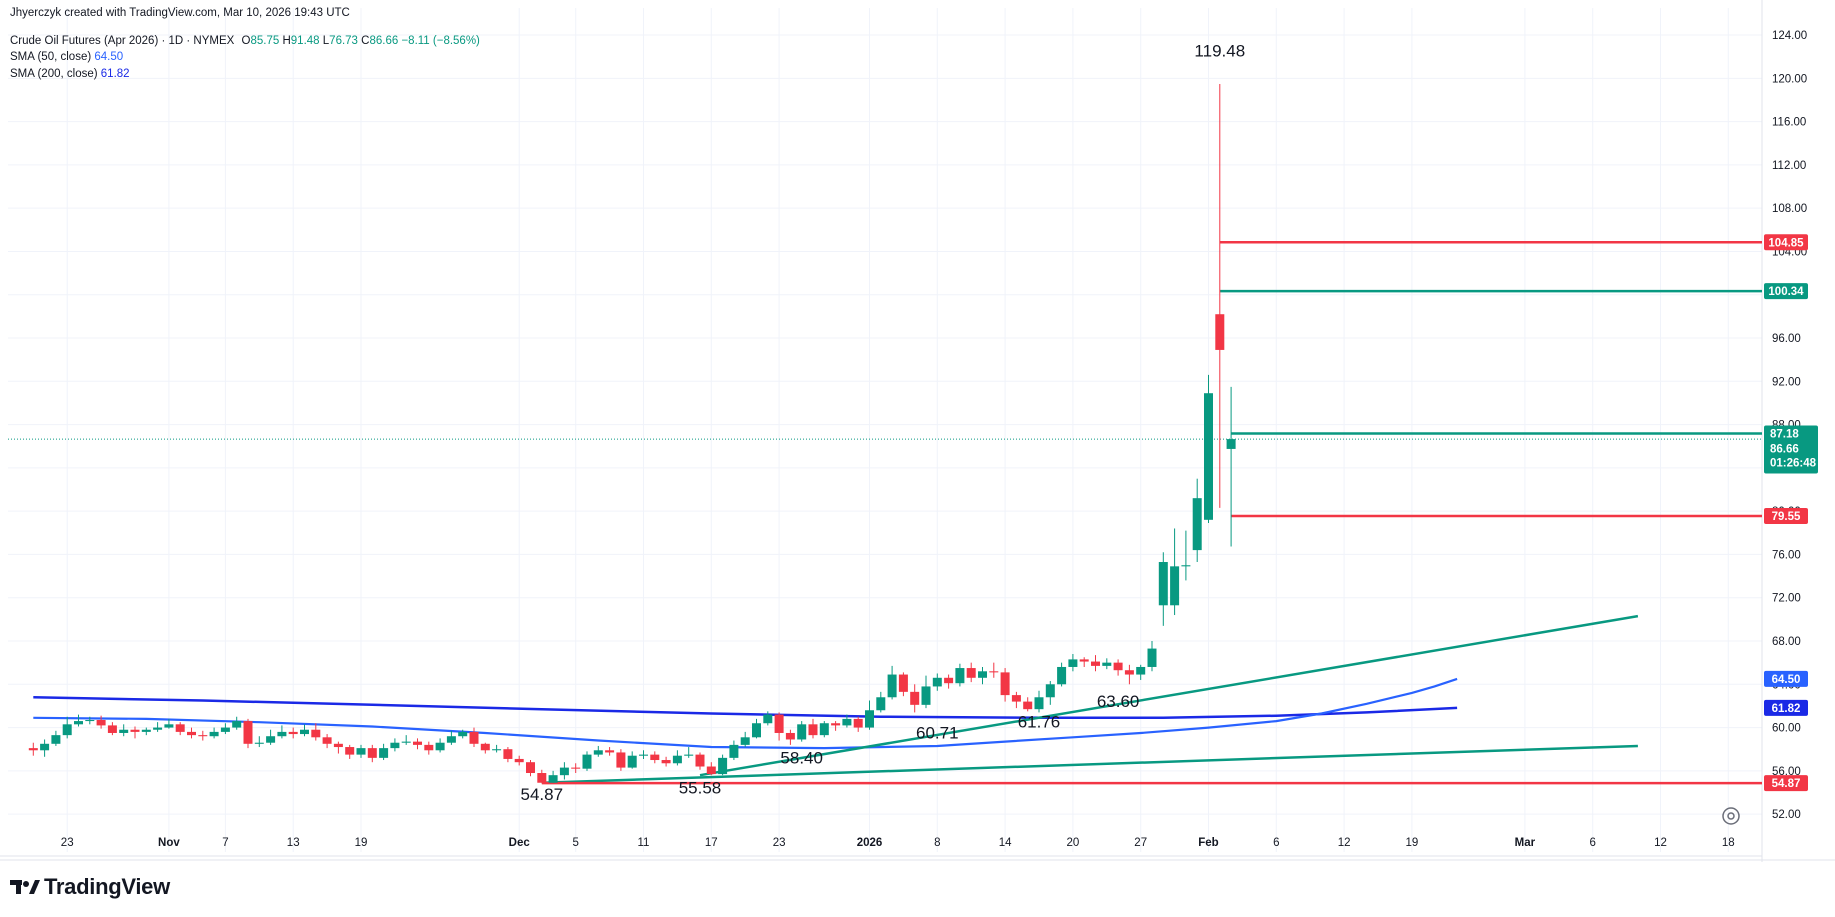 The image size is (1835, 917). What do you see at coordinates (384, 41) in the screenshot?
I see `close-value: 86.66` at bounding box center [384, 41].